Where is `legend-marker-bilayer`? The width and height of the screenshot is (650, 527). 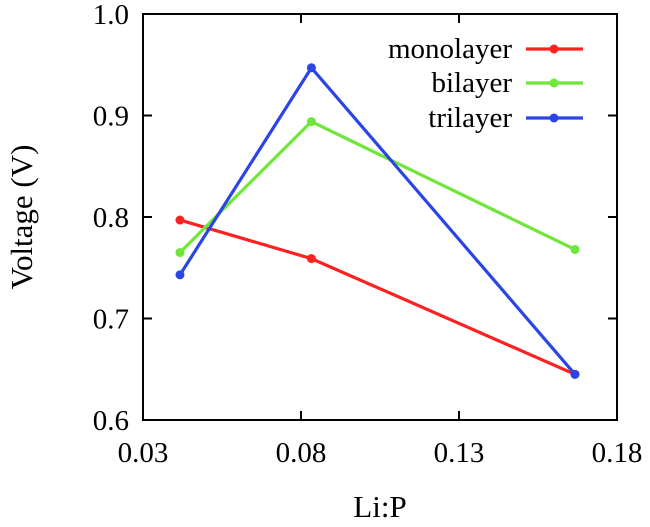 legend-marker-bilayer is located at coordinates (554, 83).